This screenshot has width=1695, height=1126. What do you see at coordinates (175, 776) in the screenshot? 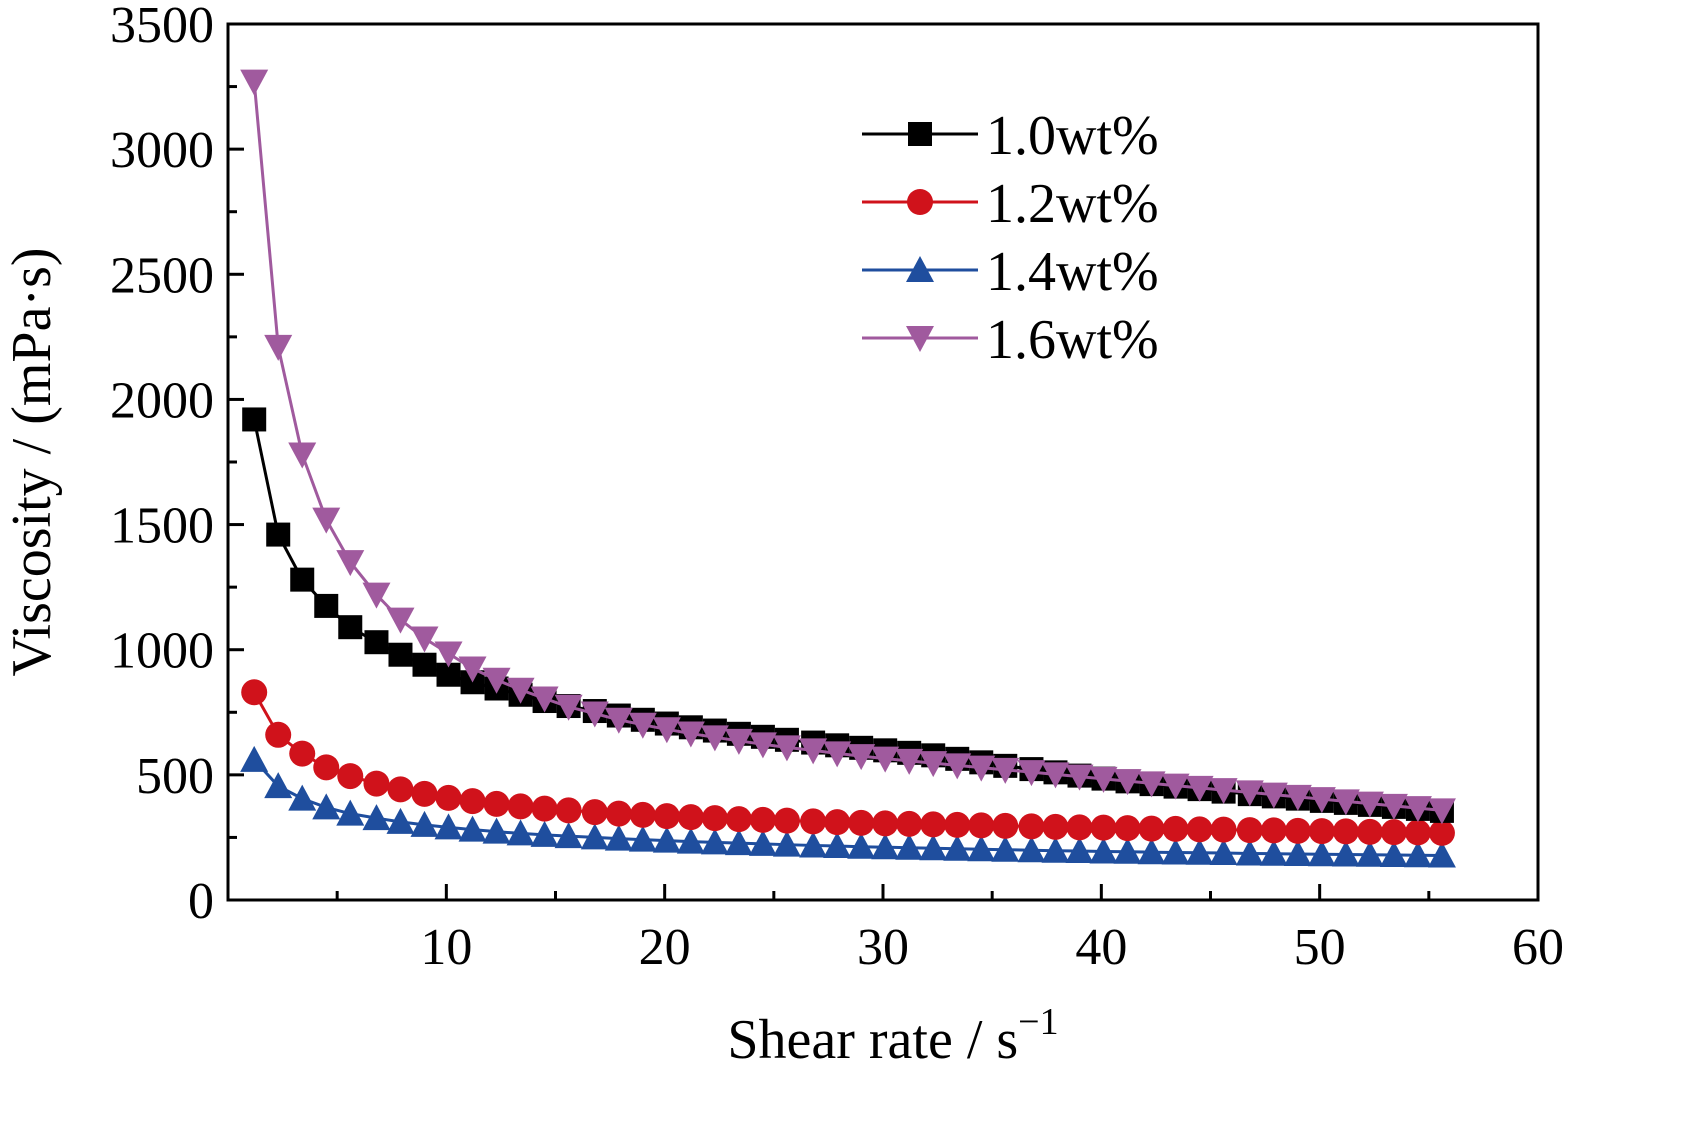
I see `y-tick-label: 500` at bounding box center [175, 776].